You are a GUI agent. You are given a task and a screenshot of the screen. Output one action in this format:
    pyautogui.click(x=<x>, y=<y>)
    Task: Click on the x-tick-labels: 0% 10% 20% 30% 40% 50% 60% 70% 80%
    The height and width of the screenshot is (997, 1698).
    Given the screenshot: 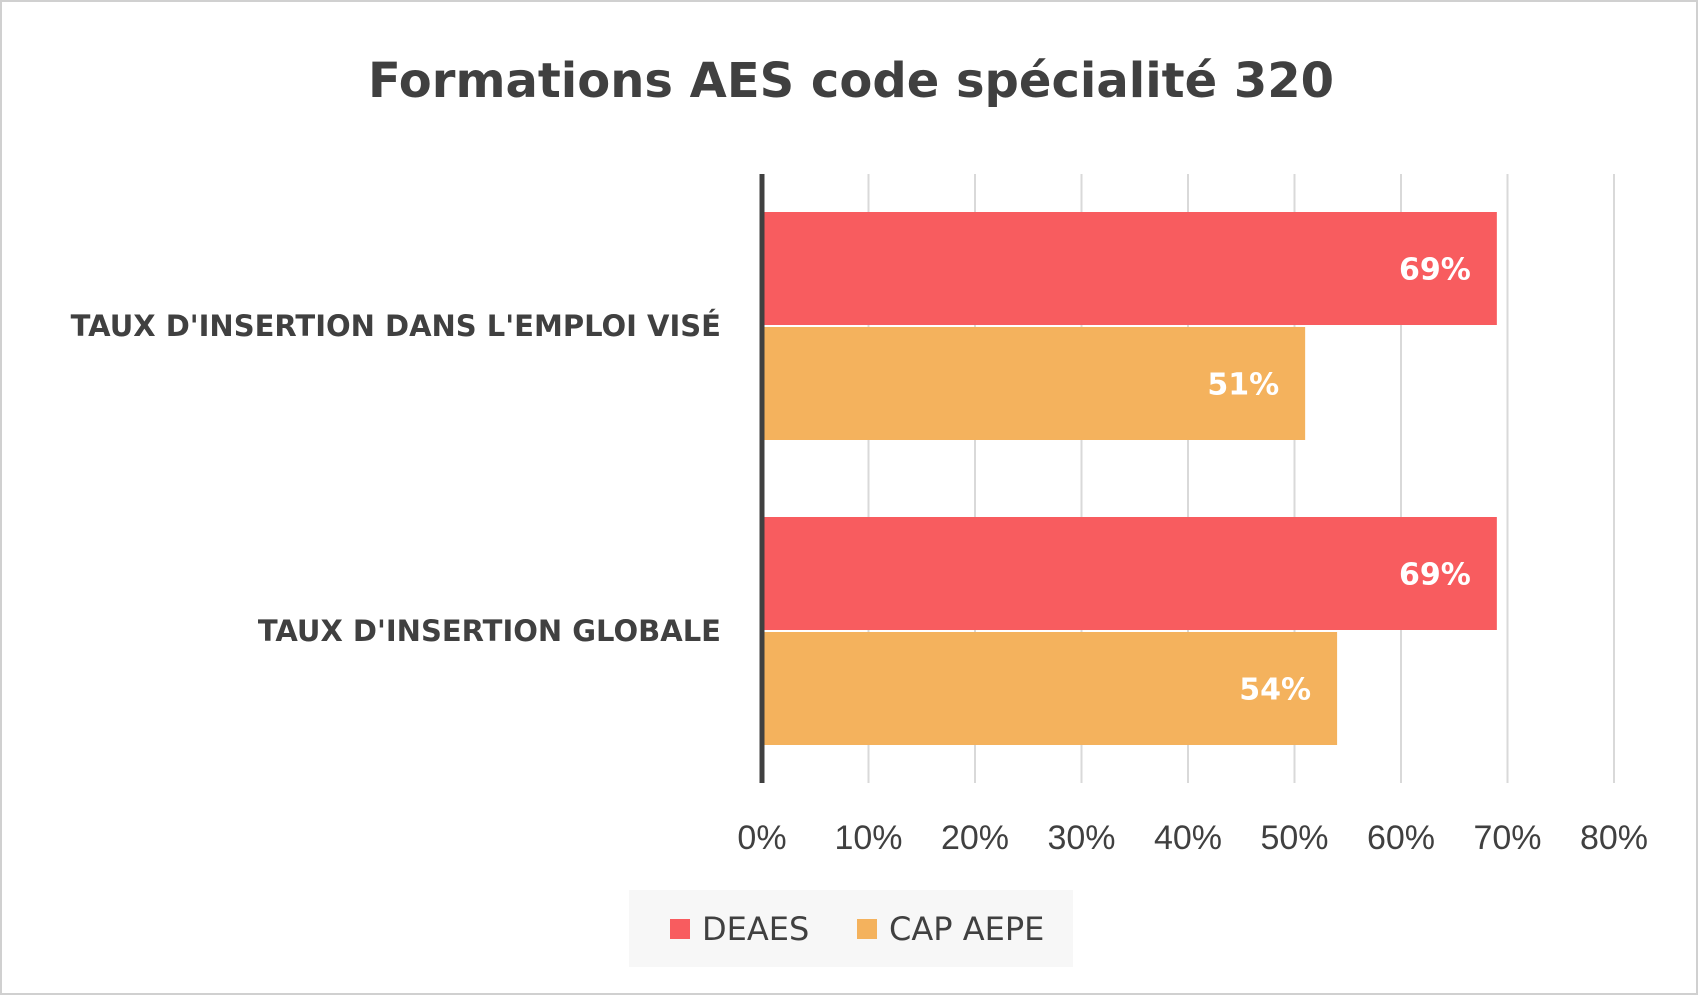 What is the action you would take?
    pyautogui.click(x=1192, y=838)
    